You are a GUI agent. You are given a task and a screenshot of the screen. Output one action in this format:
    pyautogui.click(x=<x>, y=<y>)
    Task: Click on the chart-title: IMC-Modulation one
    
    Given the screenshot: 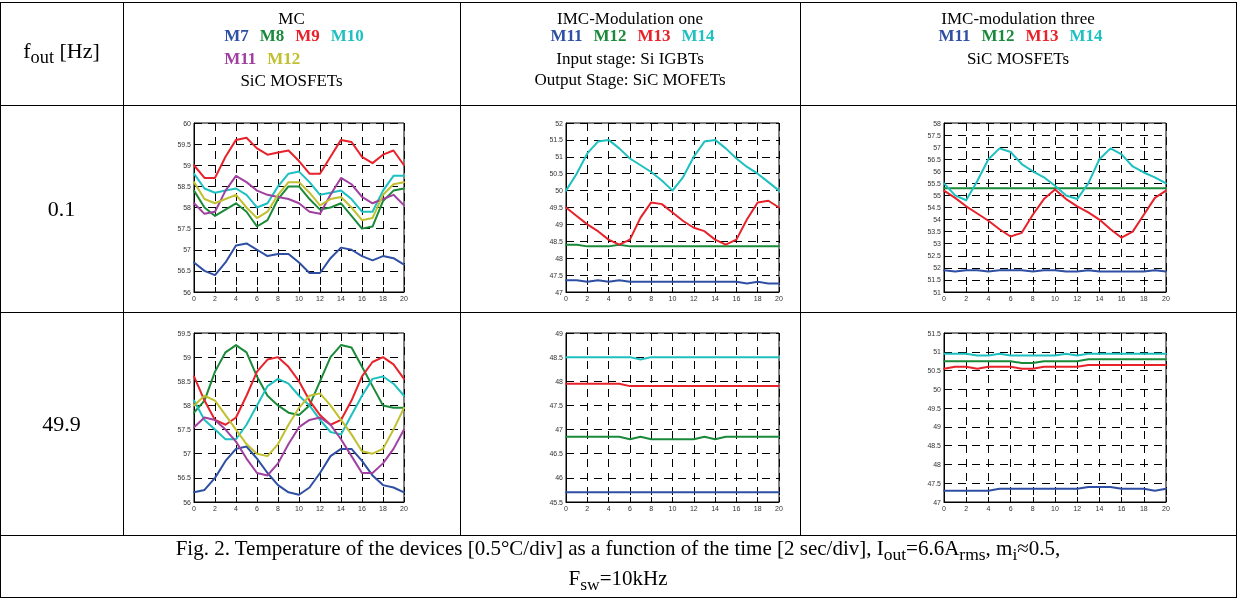 What is the action you would take?
    pyautogui.click(x=630, y=18)
    